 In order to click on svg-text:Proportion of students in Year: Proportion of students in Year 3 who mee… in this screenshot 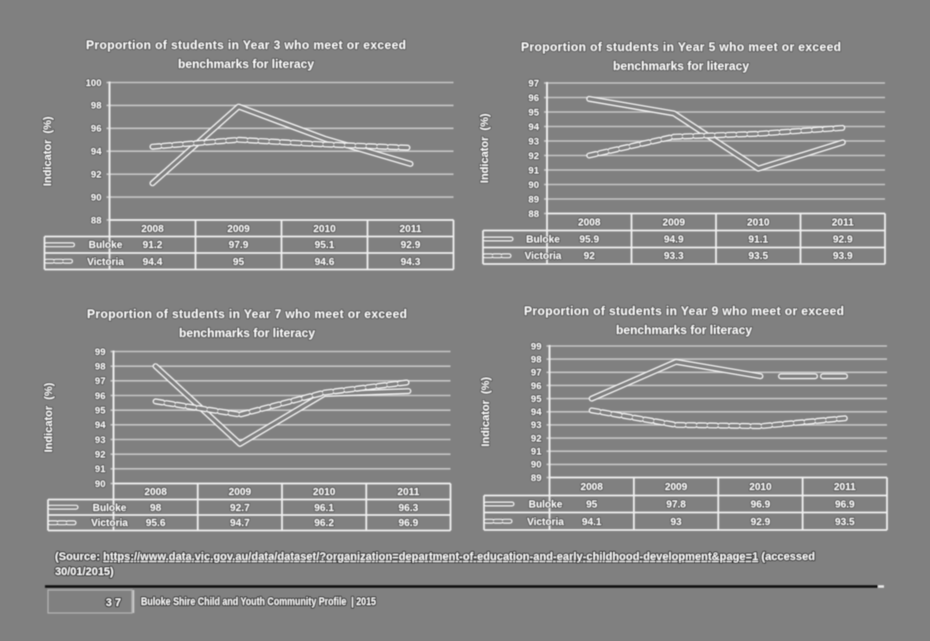, I will do `click(246, 45)`.